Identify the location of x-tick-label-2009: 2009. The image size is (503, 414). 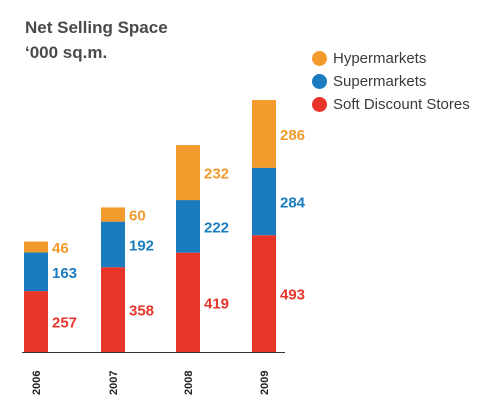
(265, 383).